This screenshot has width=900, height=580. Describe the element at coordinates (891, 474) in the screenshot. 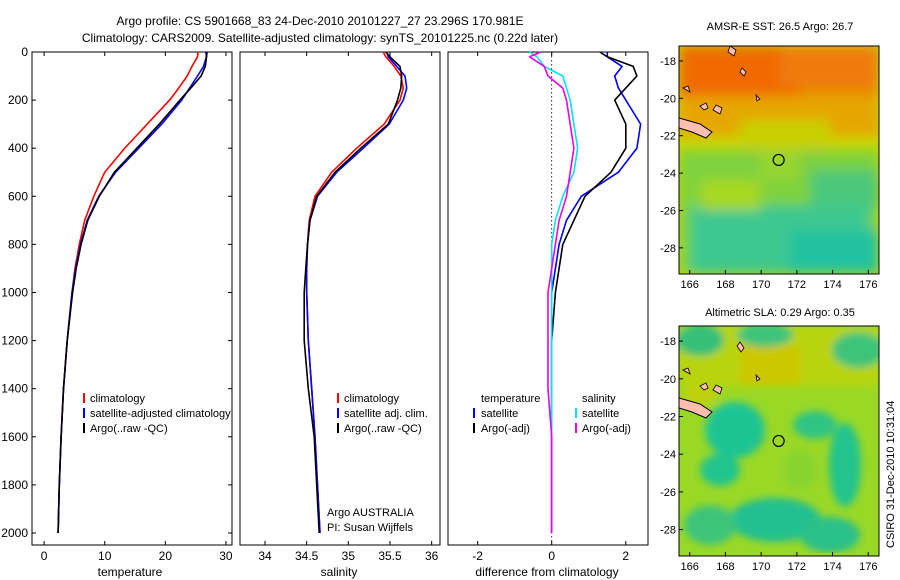

I see `csiro-timestamp: CSIRO 31-Dec-2010 10:31:04` at that location.